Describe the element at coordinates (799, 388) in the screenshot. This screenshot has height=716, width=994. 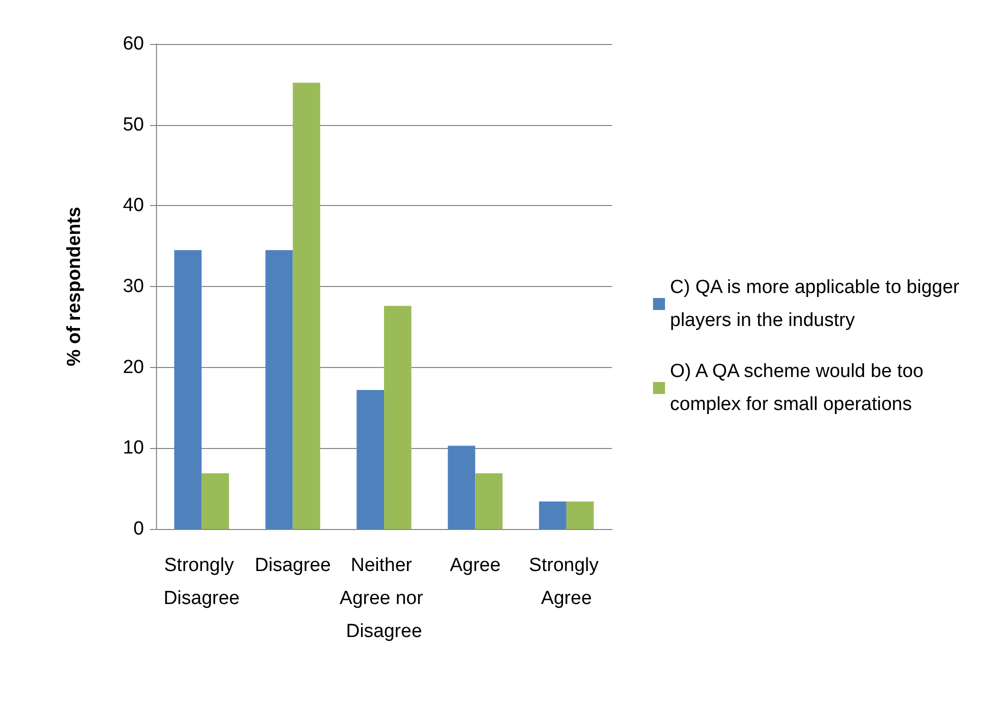
I see `legend-label: O) A QA scheme would be too complex for small operations` at that location.